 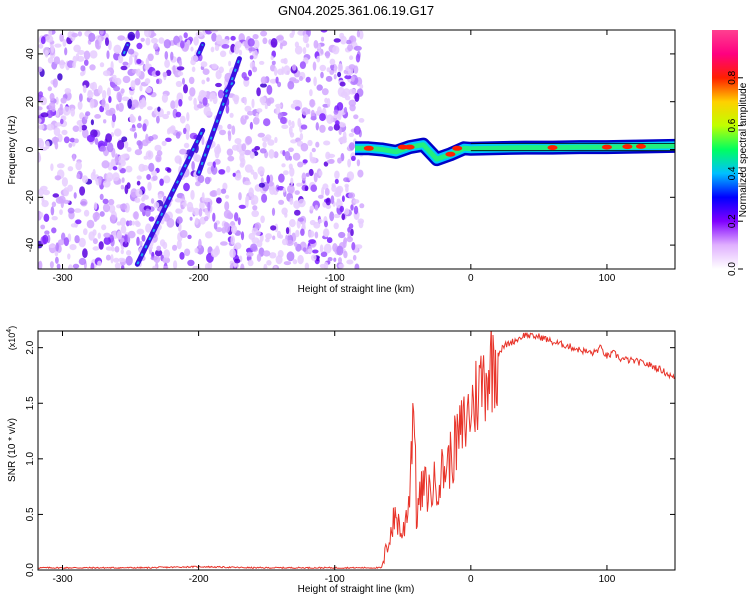 What do you see at coordinates (368, 148) in the screenshot?
I see `ridge-hotspot` at bounding box center [368, 148].